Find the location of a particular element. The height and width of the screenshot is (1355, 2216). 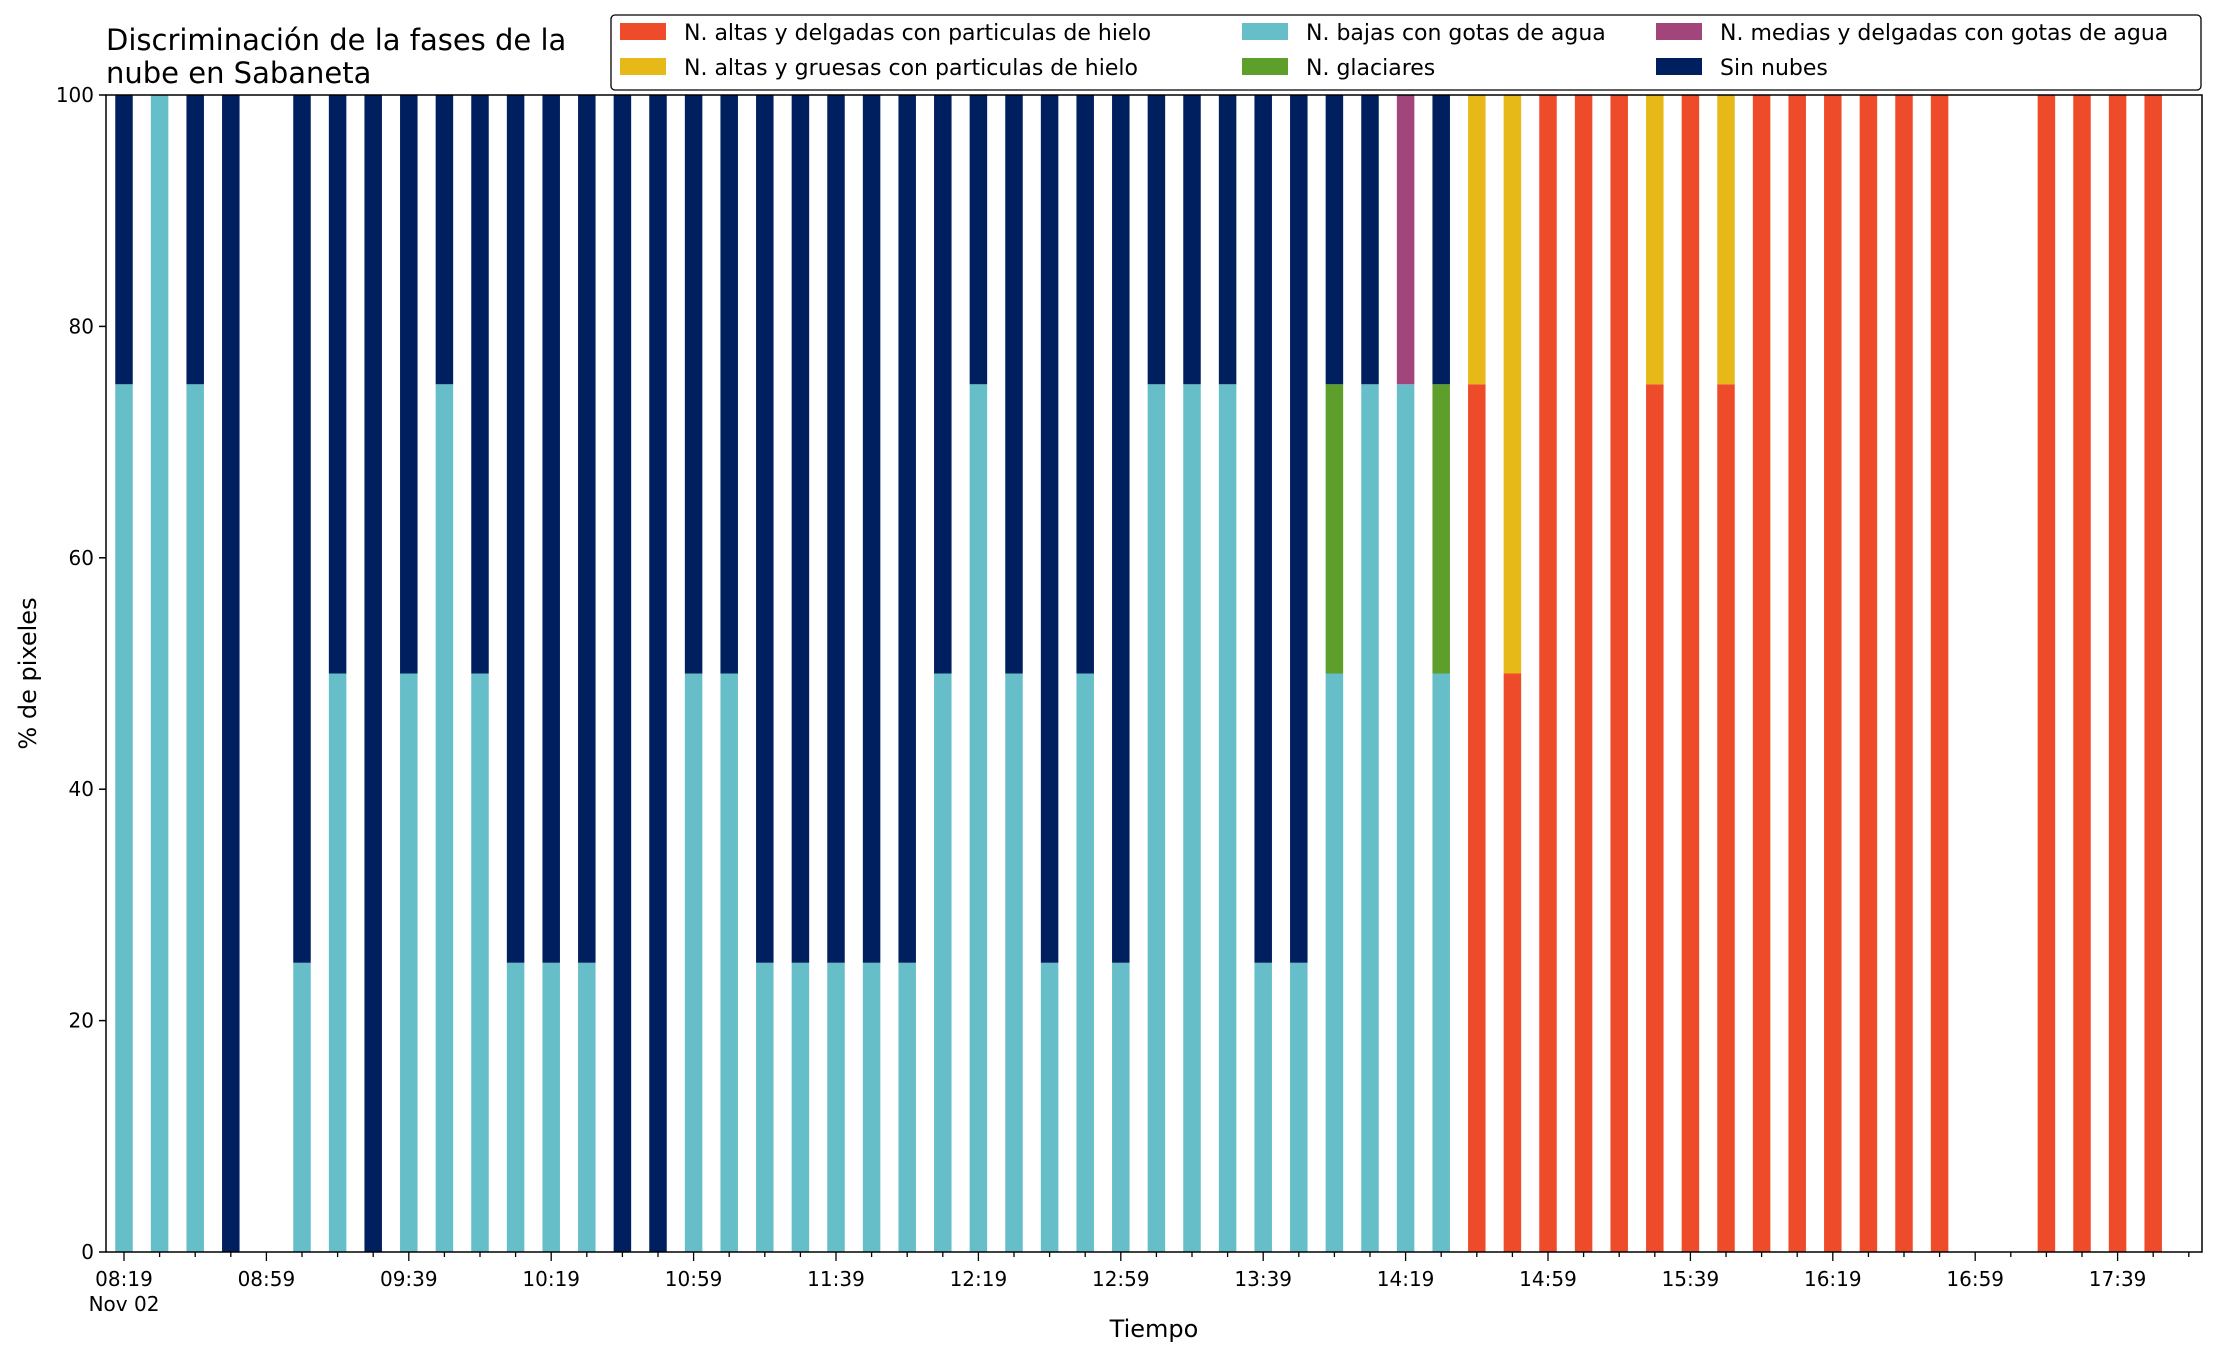

y-tick-label: 80 is located at coordinates (81, 326).